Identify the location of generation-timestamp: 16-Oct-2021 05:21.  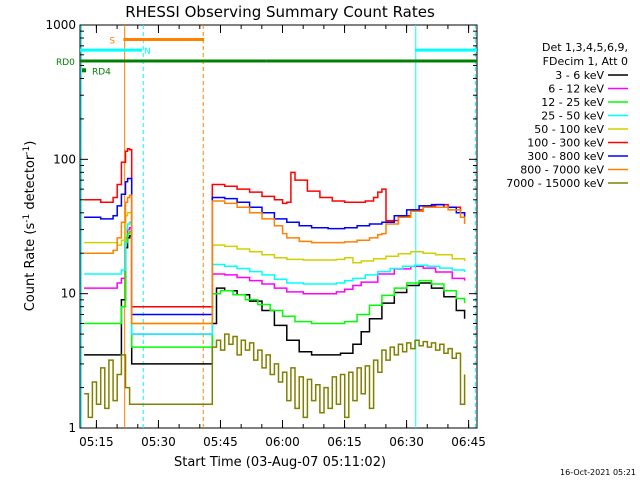
(598, 472).